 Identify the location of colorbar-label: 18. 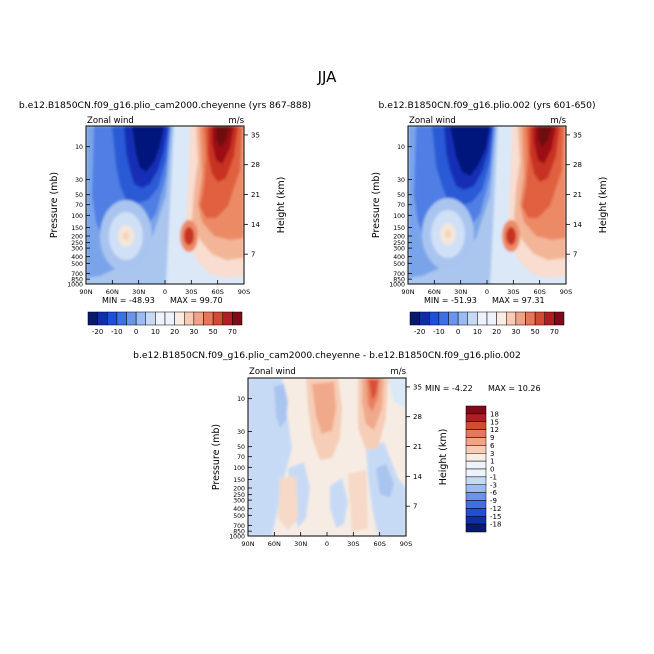
(494, 414).